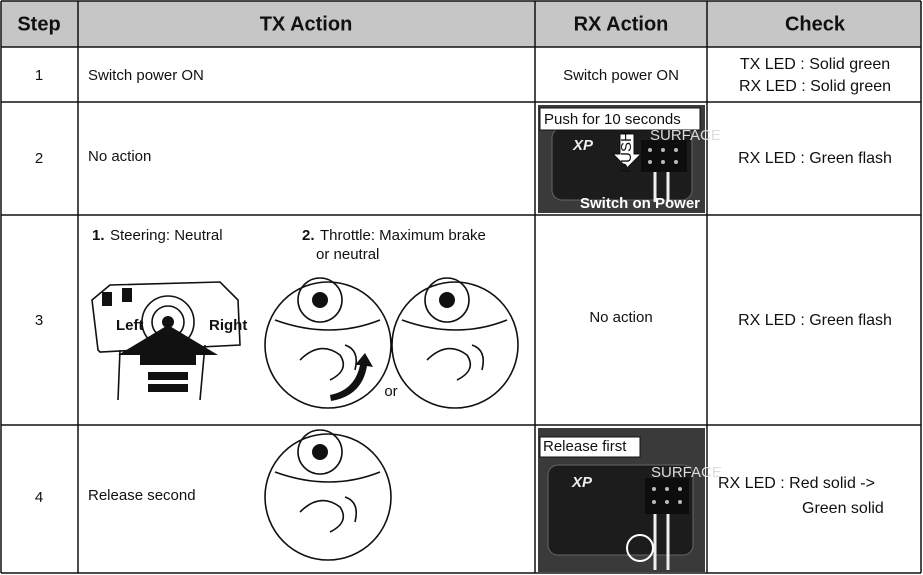 This screenshot has height=575, width=923. What do you see at coordinates (390, 391) in the screenshot?
I see `or-label: or` at bounding box center [390, 391].